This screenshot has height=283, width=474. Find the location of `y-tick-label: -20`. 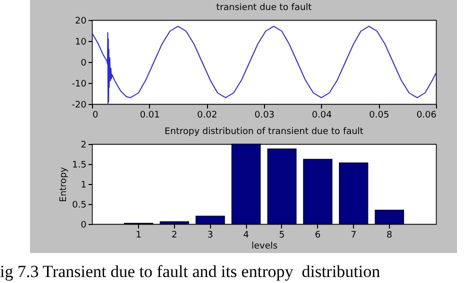

y-tick-label: -20 is located at coordinates (79, 105).